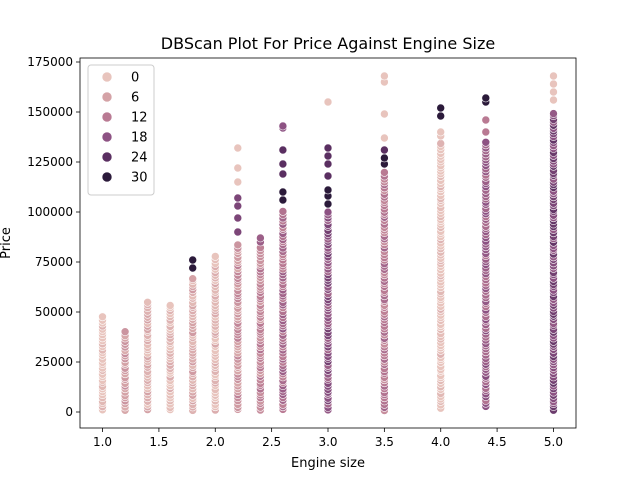  Describe the element at coordinates (121, 130) in the screenshot. I see `legend: 0 6 12 18 24 30` at that location.